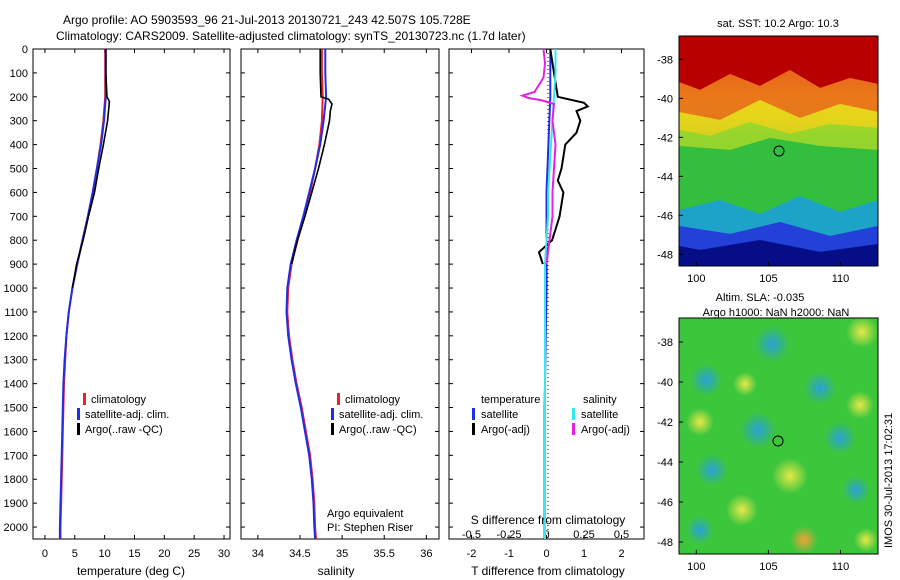 The height and width of the screenshot is (580, 900). Describe the element at coordinates (665, 60) in the screenshot. I see `lat-tick-label: -38` at that location.